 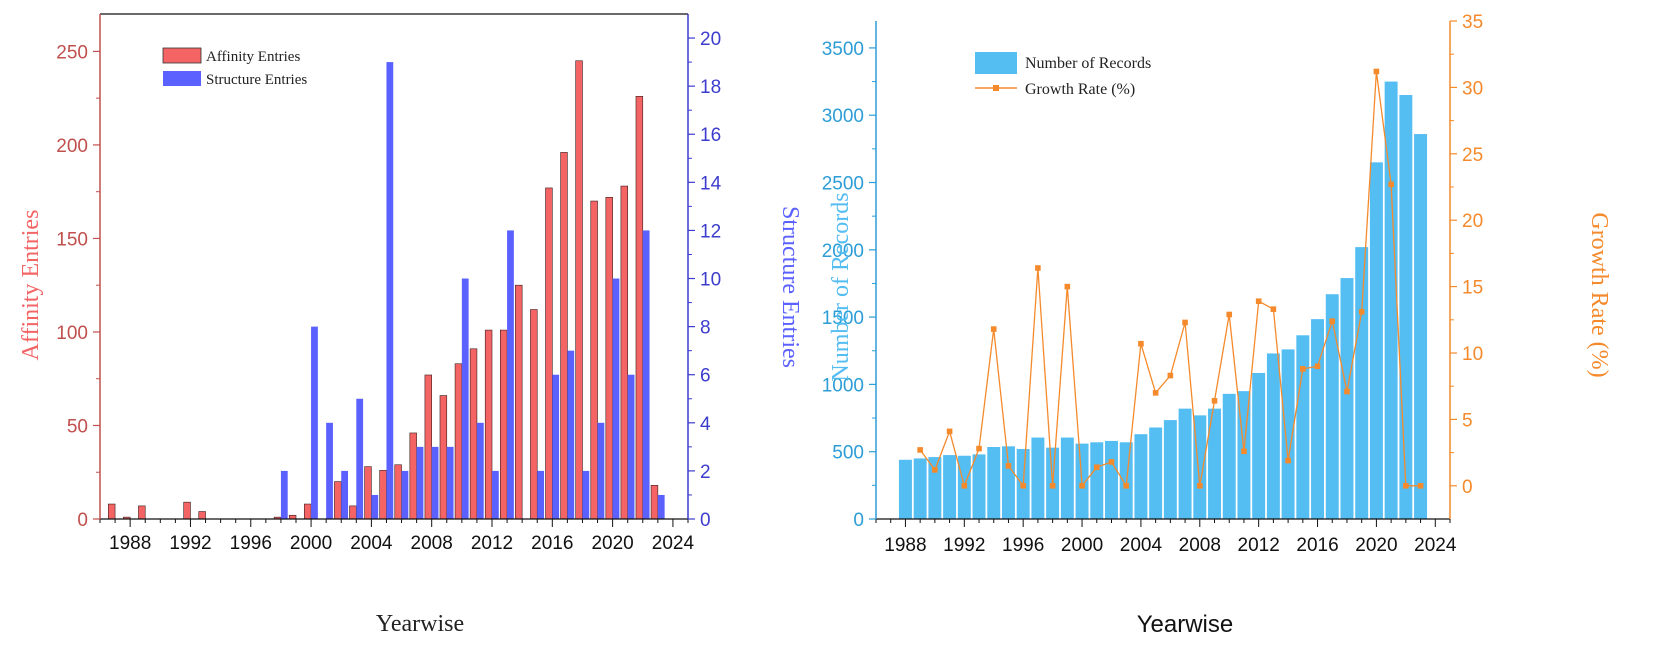 What do you see at coordinates (705, 520) in the screenshot?
I see `chart1-y2-tick-label: 0` at bounding box center [705, 520].